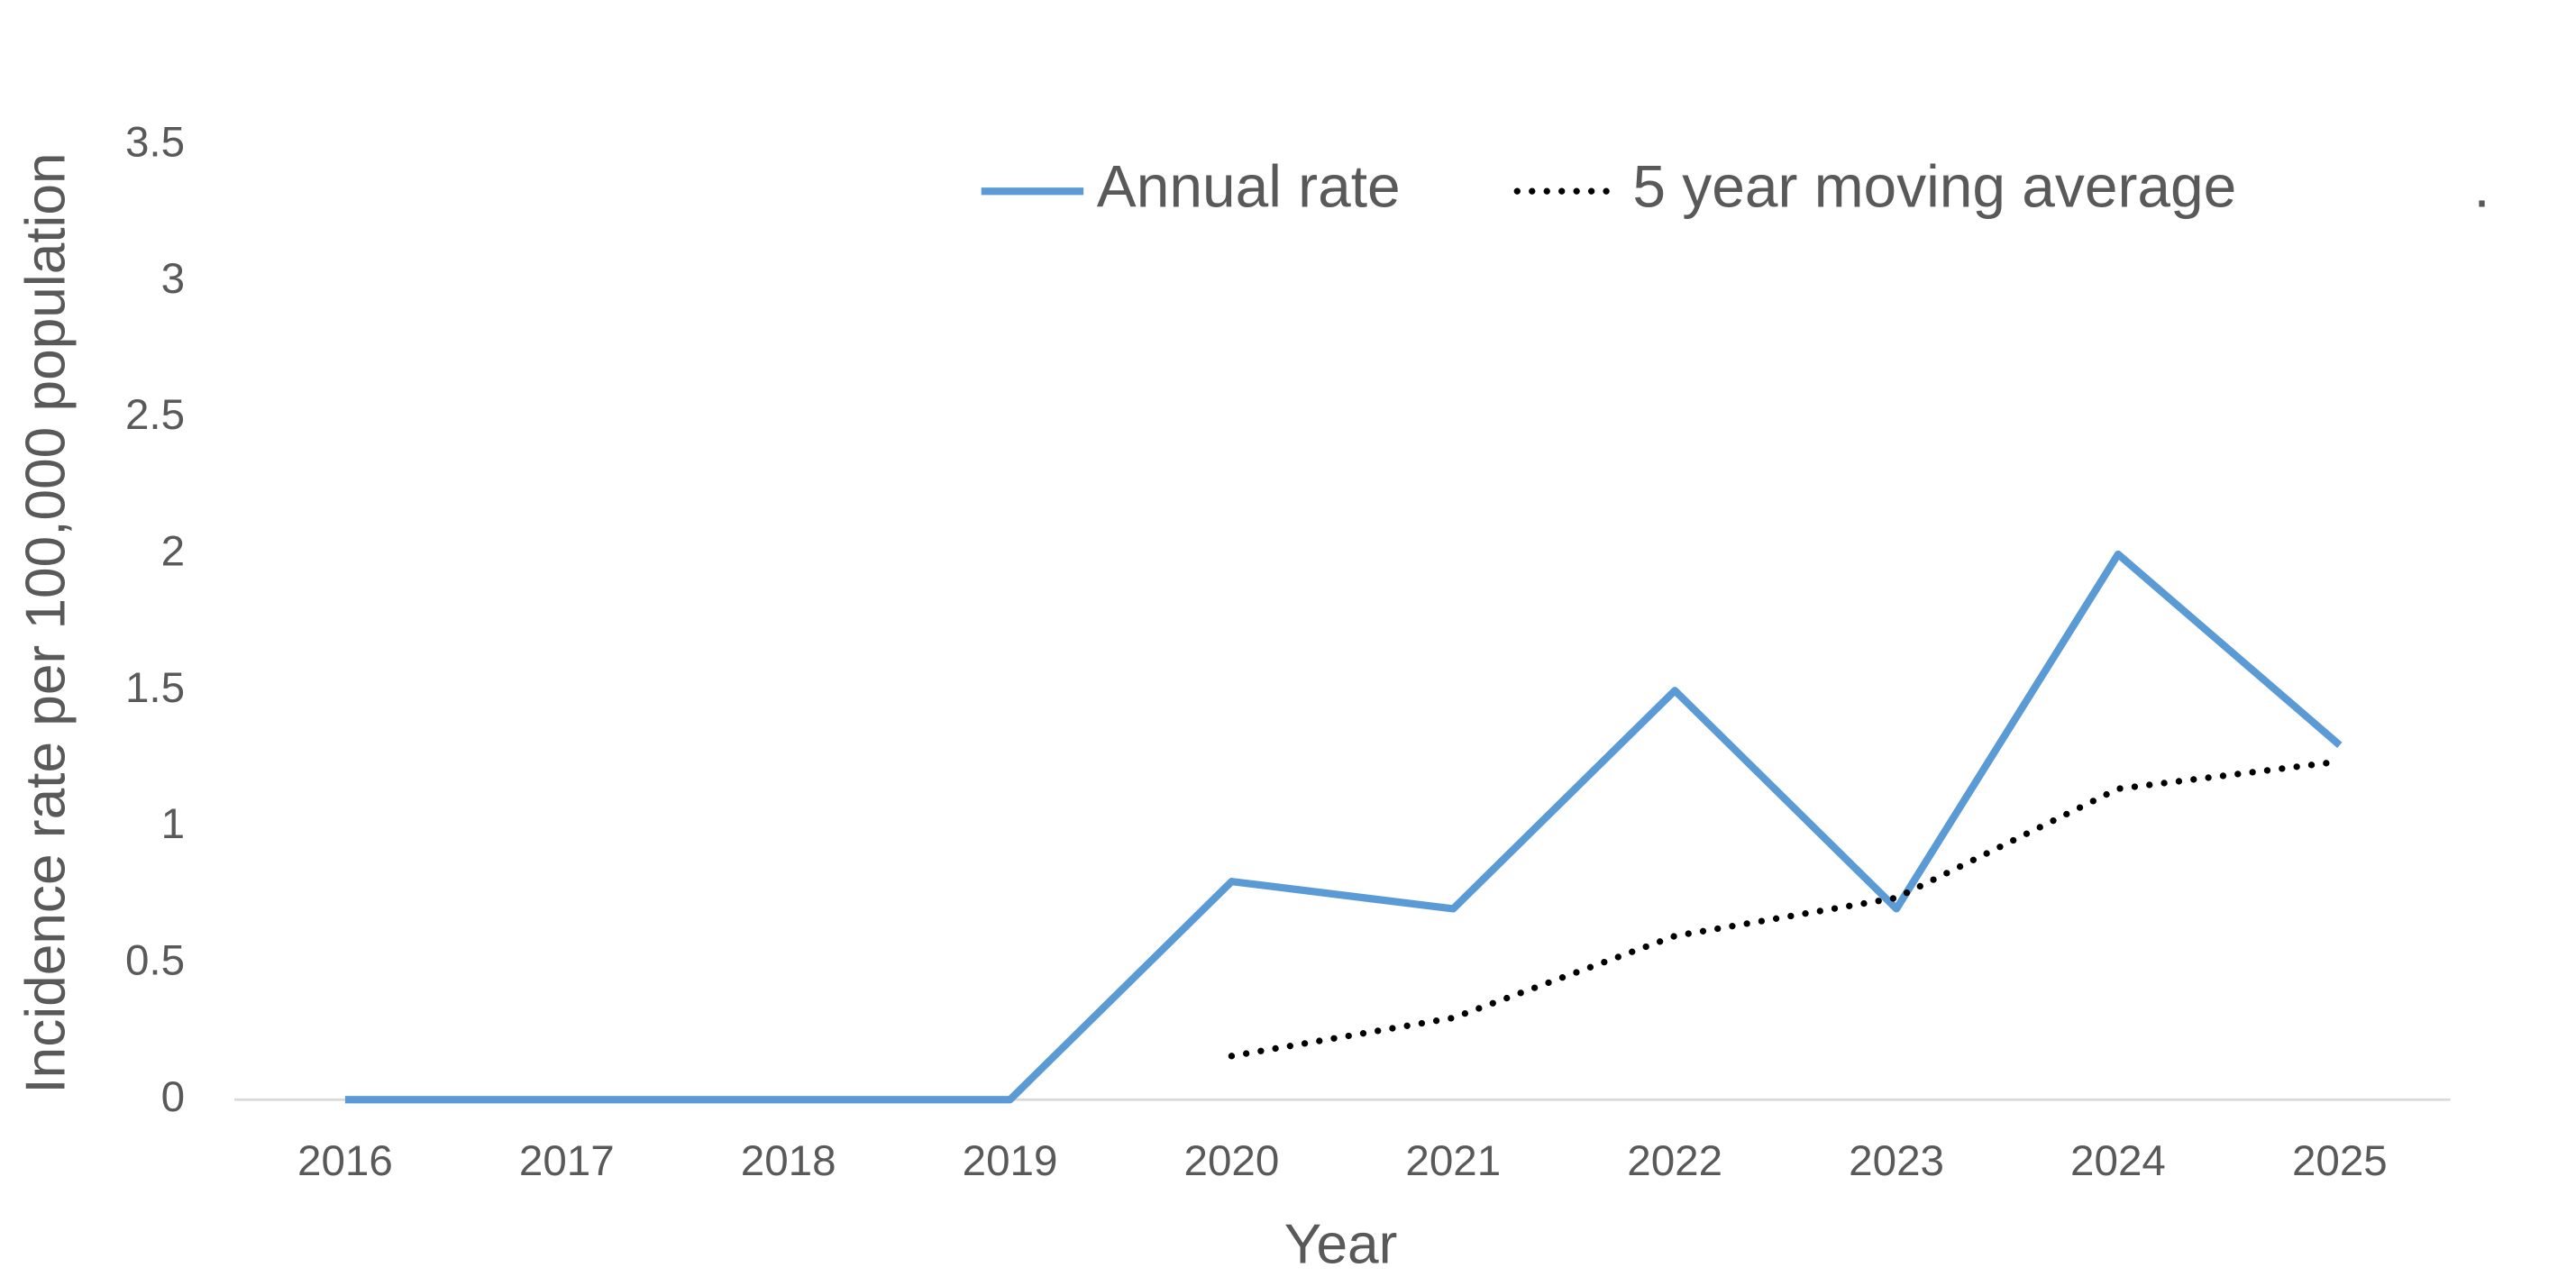 This screenshot has height=1286, width=2576. What do you see at coordinates (2118, 1161) in the screenshot?
I see `x-tick-label: 2024` at bounding box center [2118, 1161].